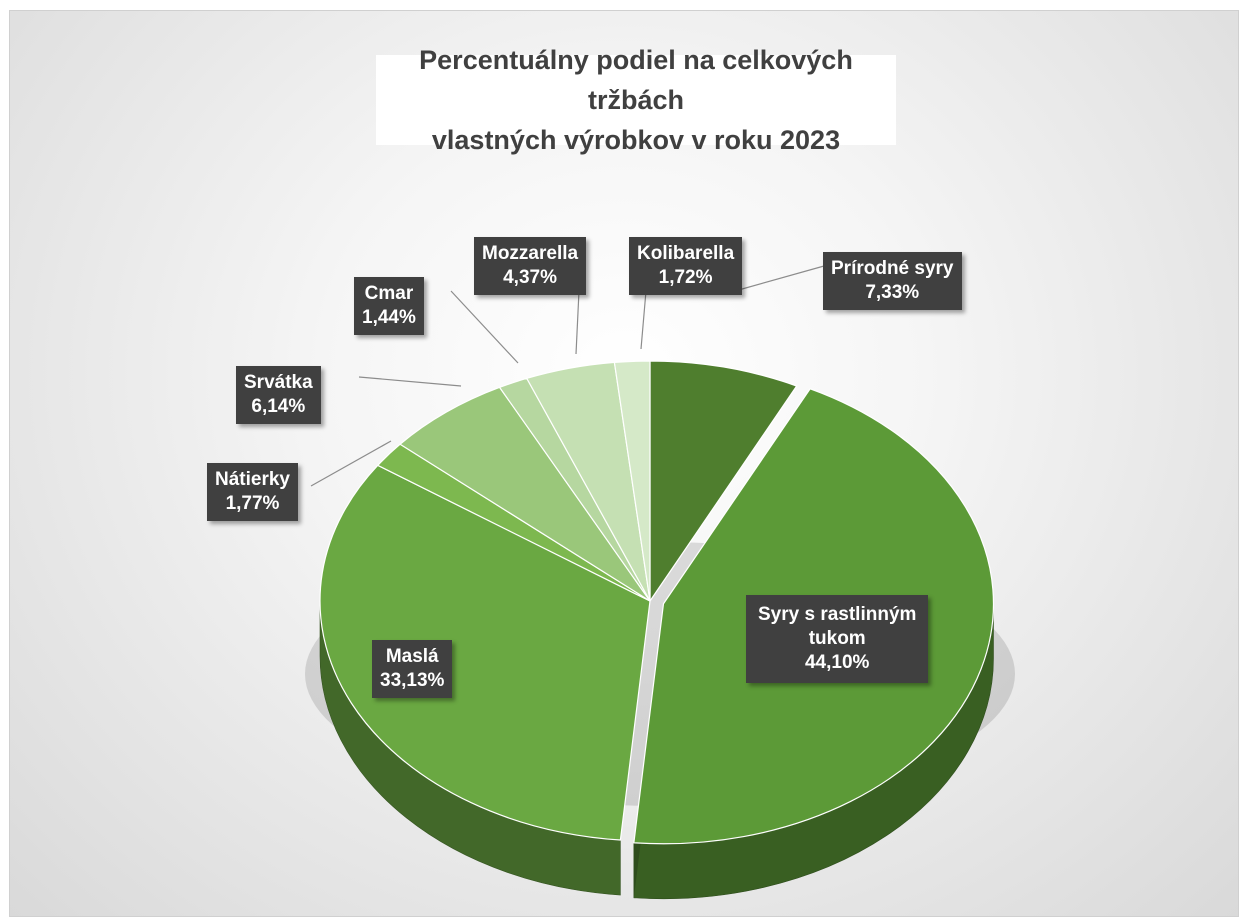 Image resolution: width=1246 pixels, height=920 pixels. What do you see at coordinates (252, 492) in the screenshot?
I see `data-label-natierky: Nátierky 1,77%` at bounding box center [252, 492].